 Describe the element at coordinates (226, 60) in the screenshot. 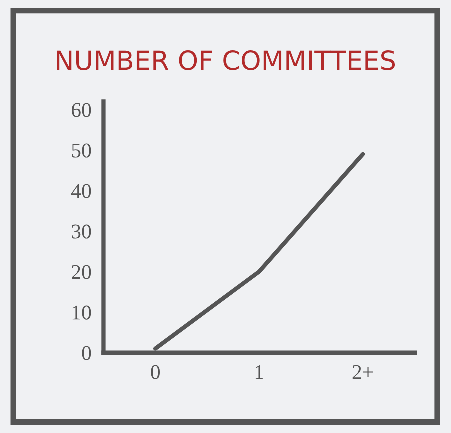

I see `chart-title: NUMBER OF COMMITTEES` at that location.